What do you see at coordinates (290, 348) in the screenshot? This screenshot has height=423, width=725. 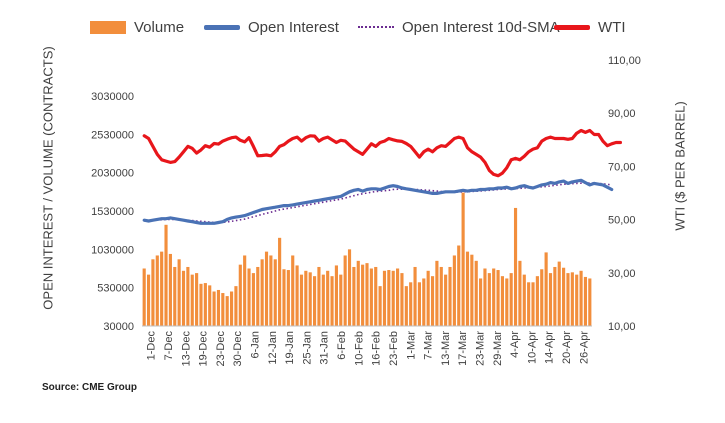 I see `x-tick-label: 19-Jan` at bounding box center [290, 348].